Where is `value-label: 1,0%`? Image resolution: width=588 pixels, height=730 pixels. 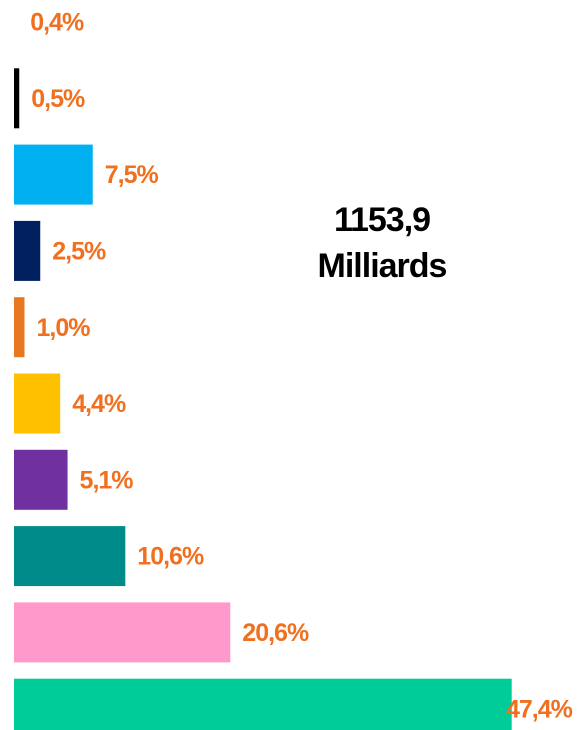
value-label: 1,0% is located at coordinates (64, 328).